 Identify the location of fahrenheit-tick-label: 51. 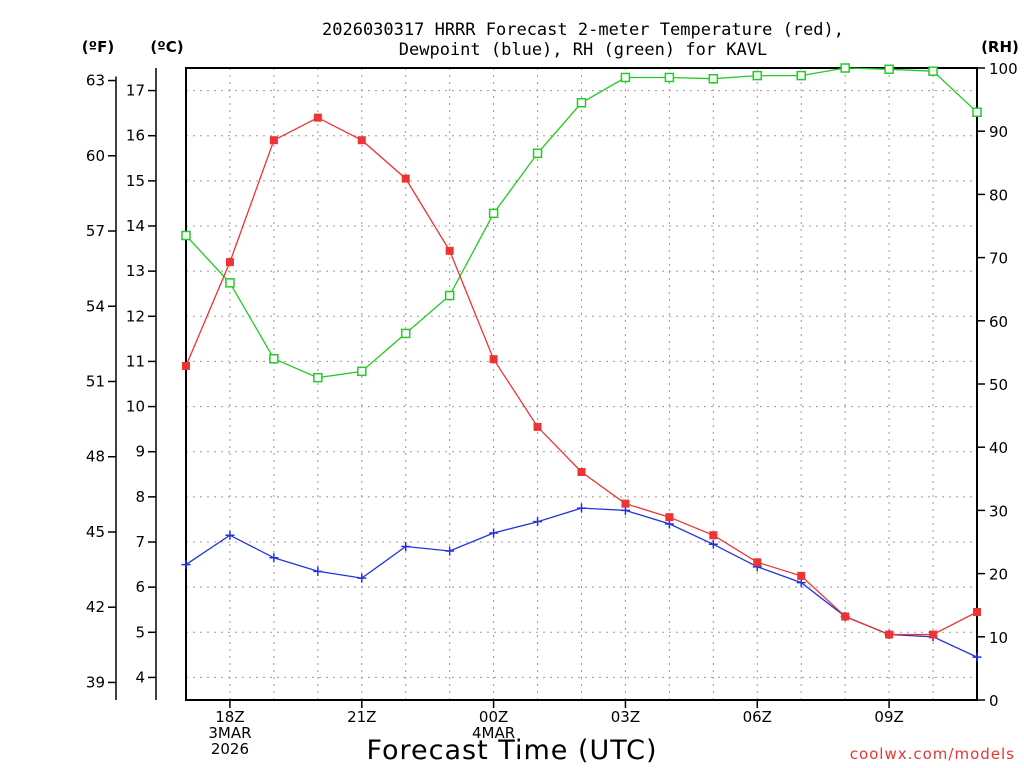
(95, 381).